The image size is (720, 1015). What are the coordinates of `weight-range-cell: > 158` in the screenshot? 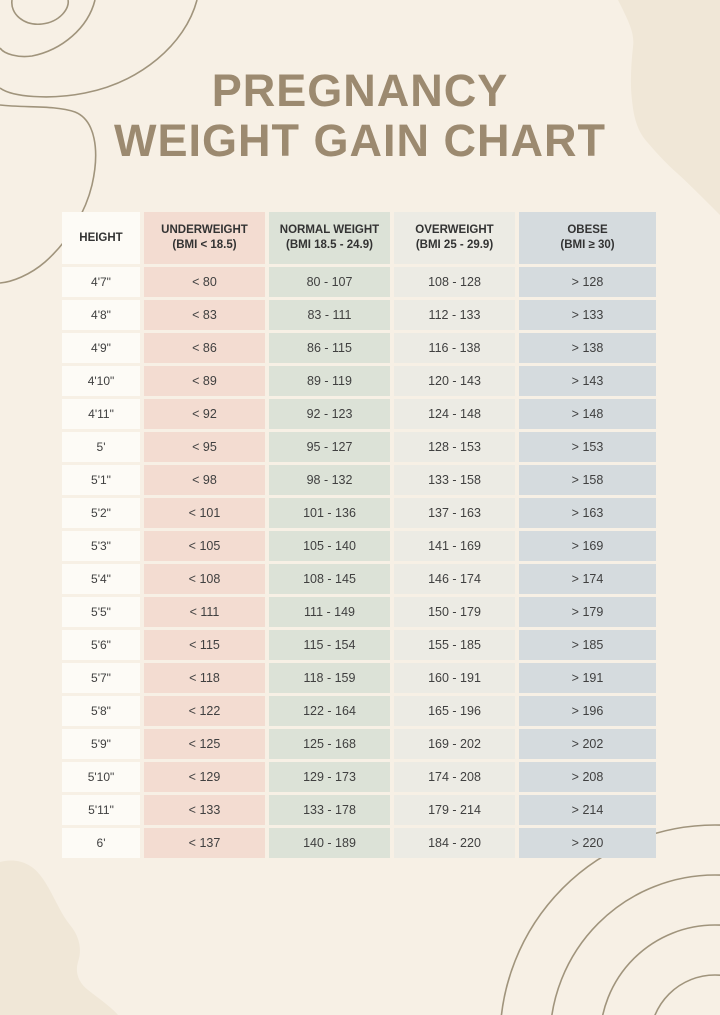 It's located at (587, 480).